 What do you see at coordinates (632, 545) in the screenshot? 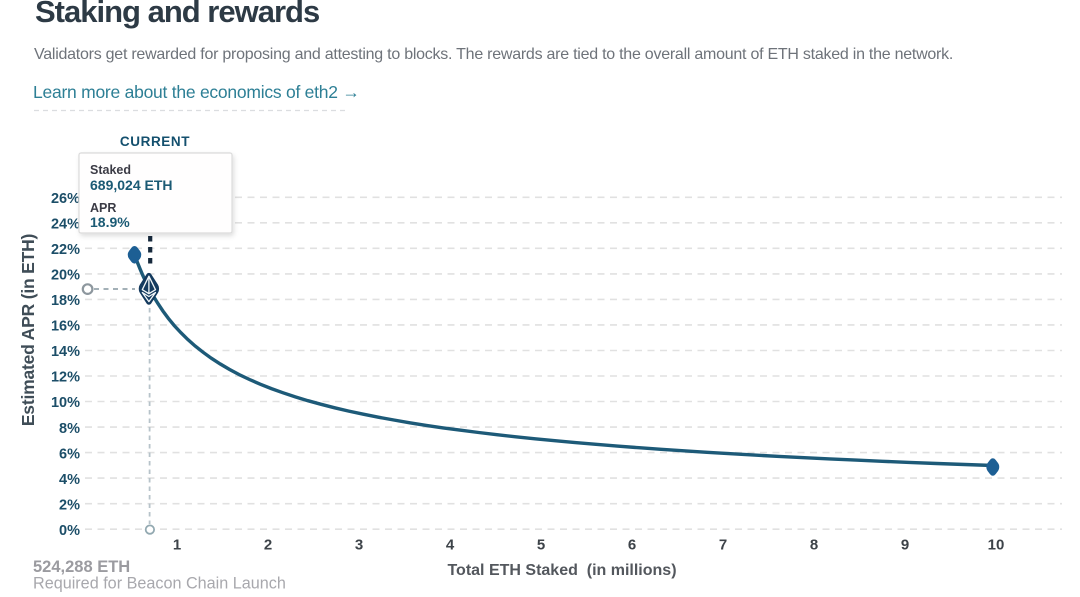
I see `svg-text: 6` at bounding box center [632, 545].